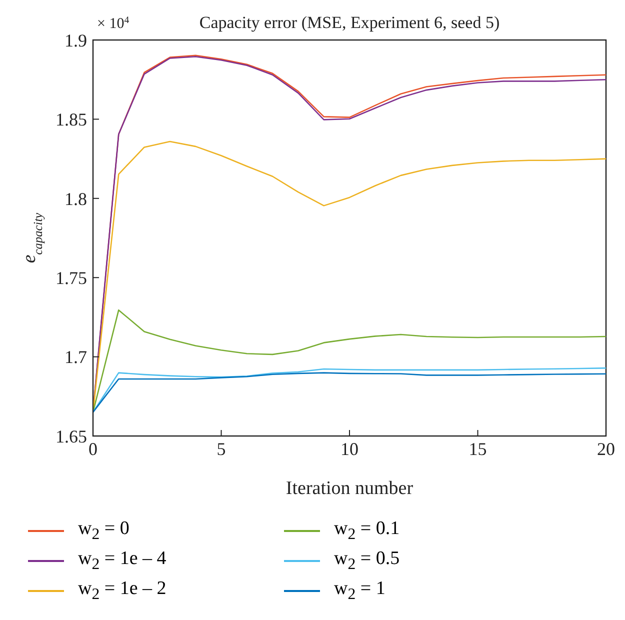 The image size is (625, 620). I want to click on chart-title: Capacity error (MSE, Experiment 6, seed 5), so click(349, 22).